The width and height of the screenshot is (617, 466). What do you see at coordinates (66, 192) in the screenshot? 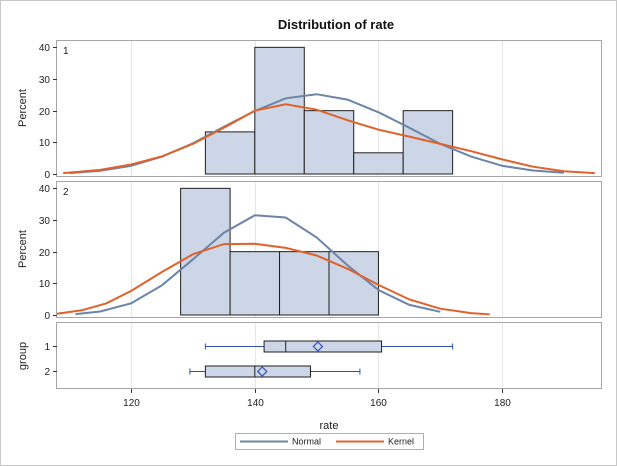
I see `panel-2-label: 2` at bounding box center [66, 192].